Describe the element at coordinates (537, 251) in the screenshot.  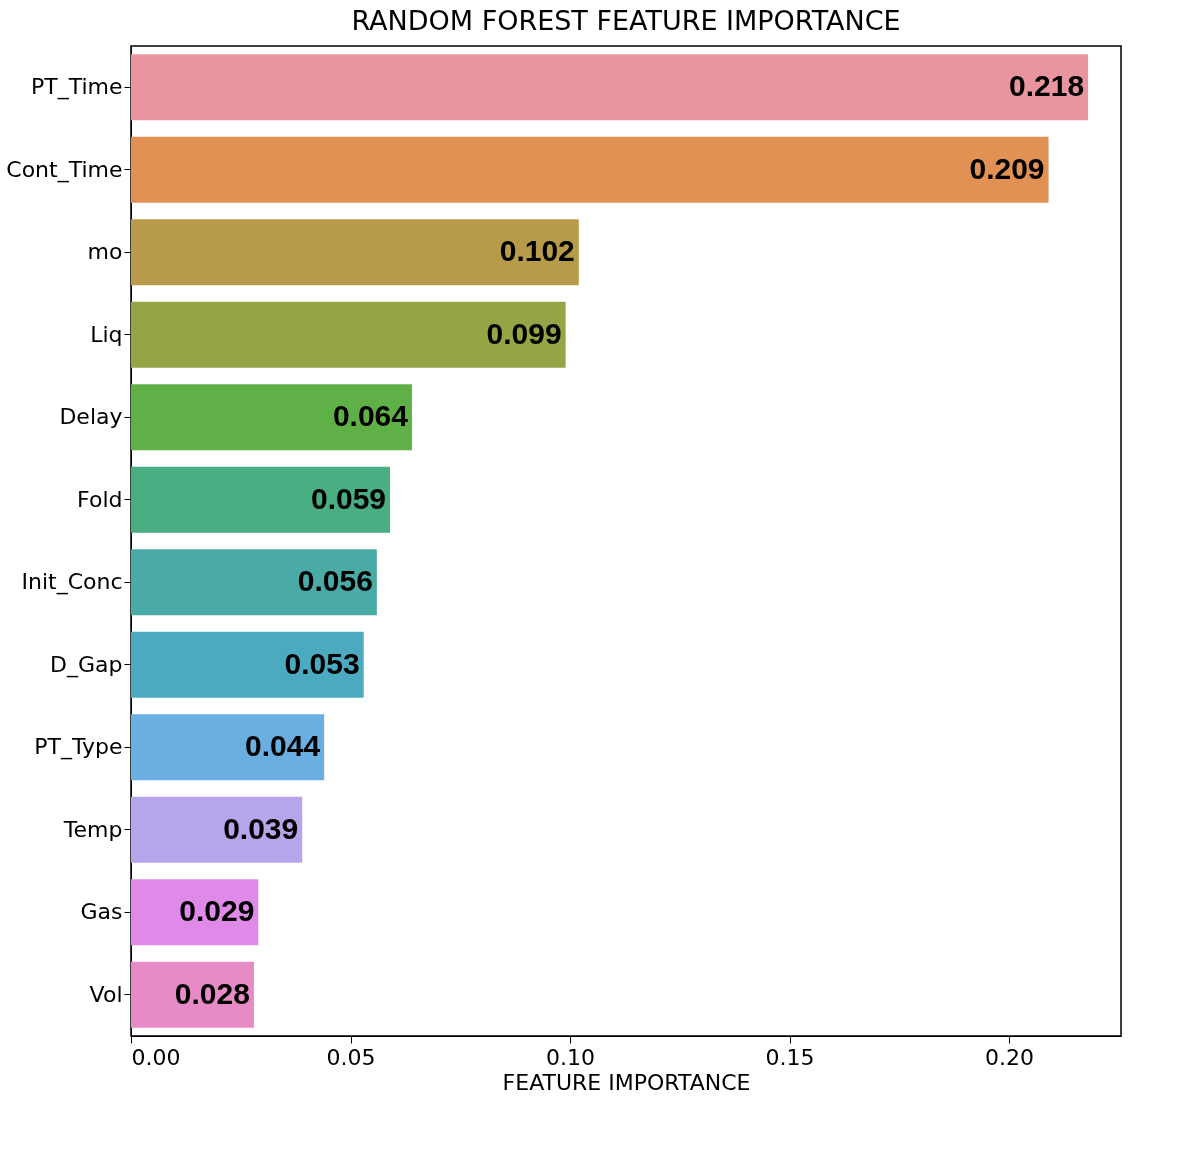
I see `data-label: 0.102` at that location.